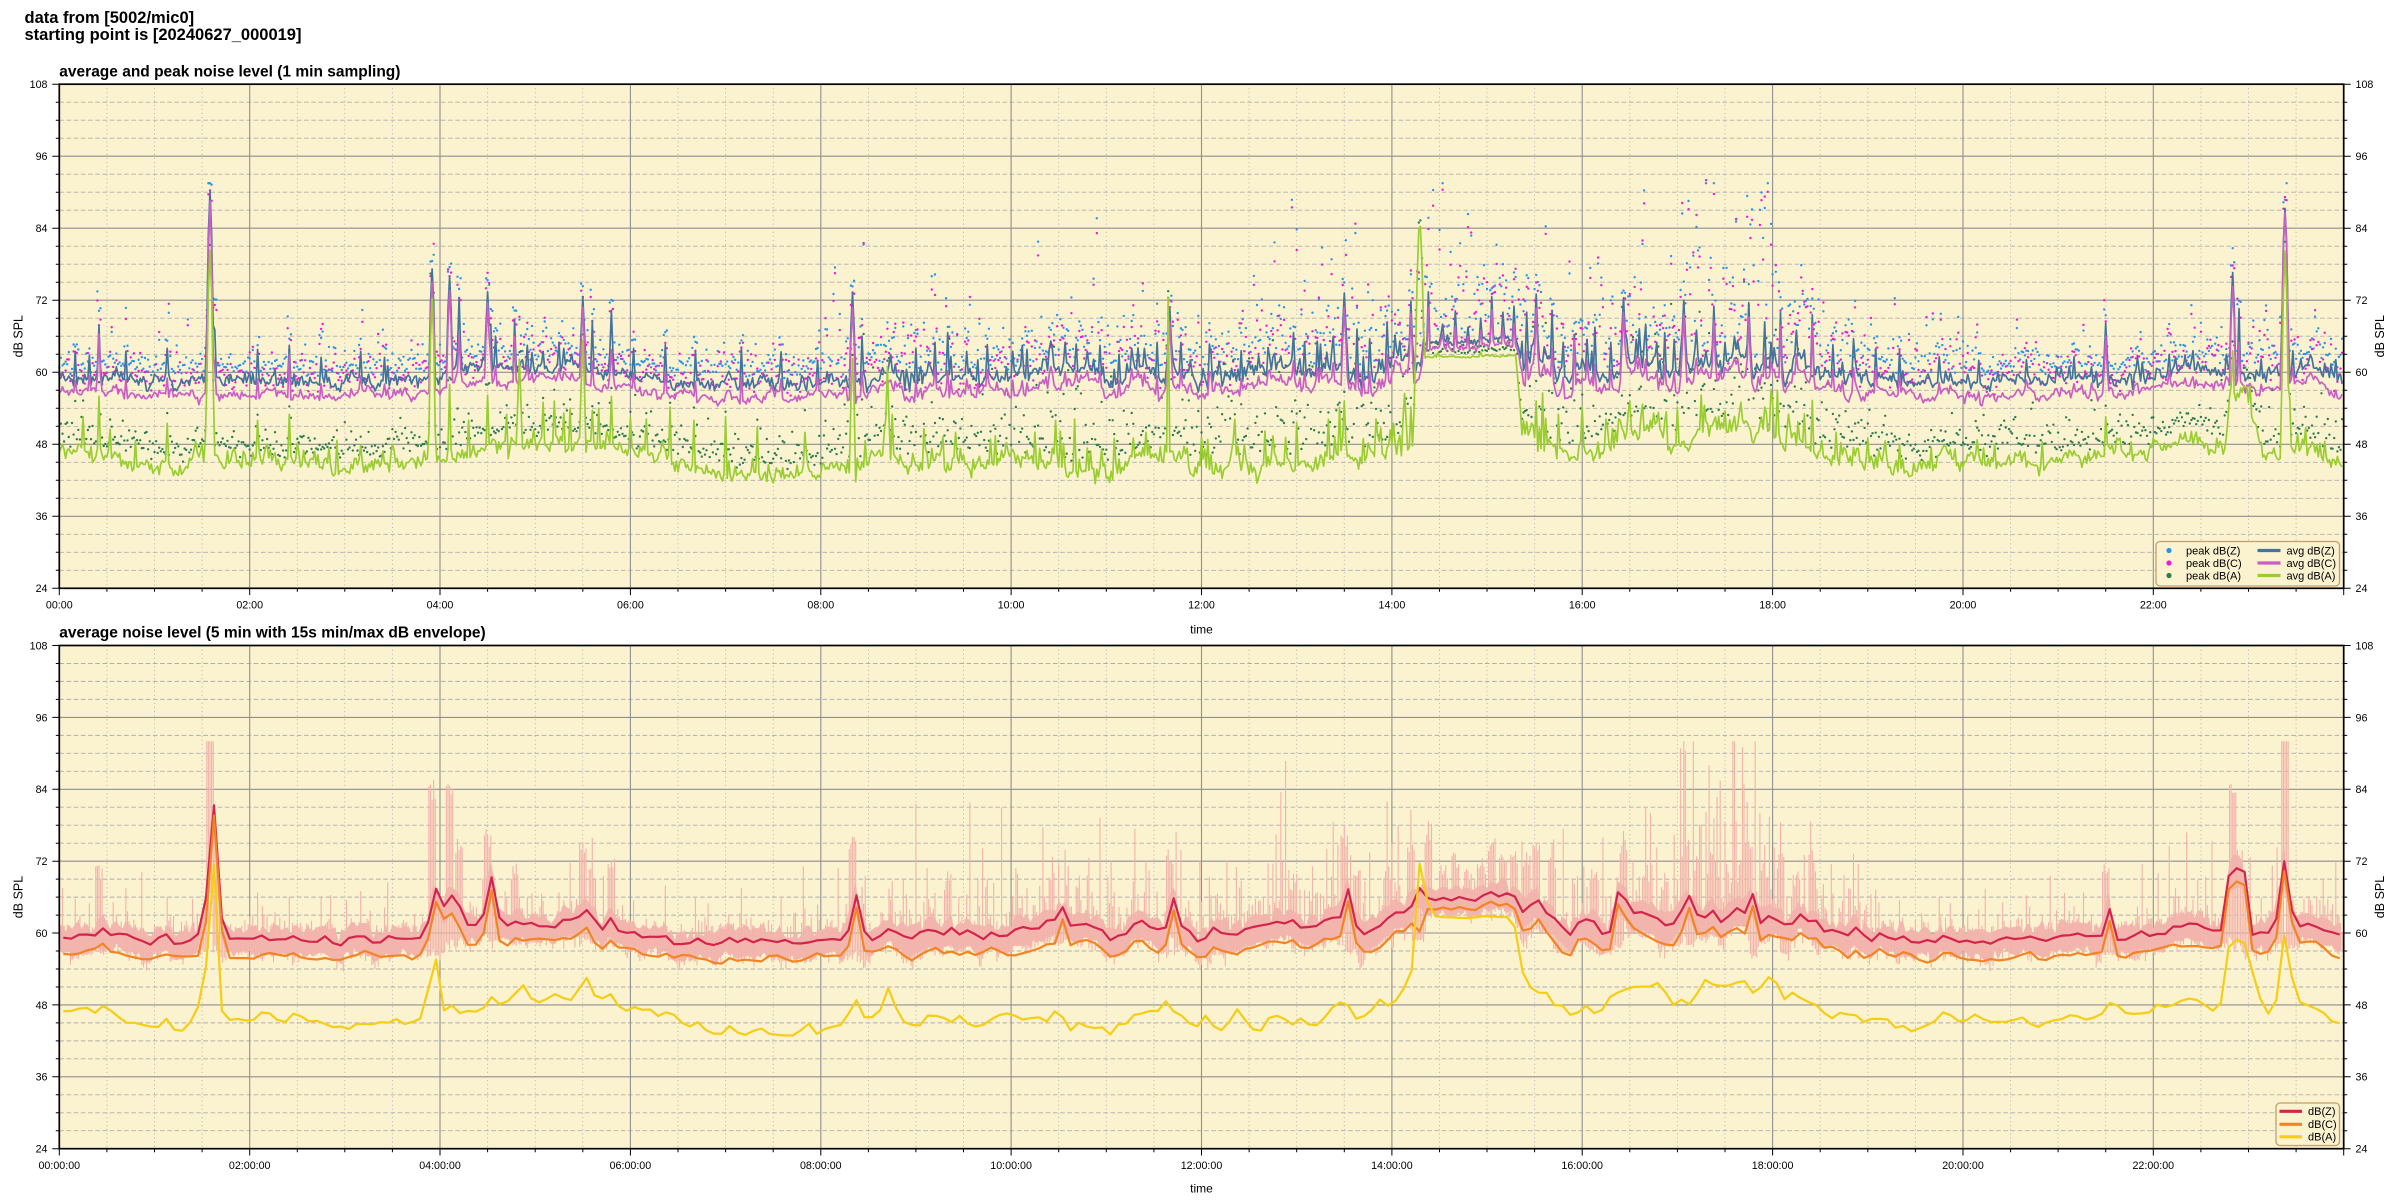 This screenshot has width=2400, height=1200. I want to click on svg-text: 08:00, so click(820, 606).